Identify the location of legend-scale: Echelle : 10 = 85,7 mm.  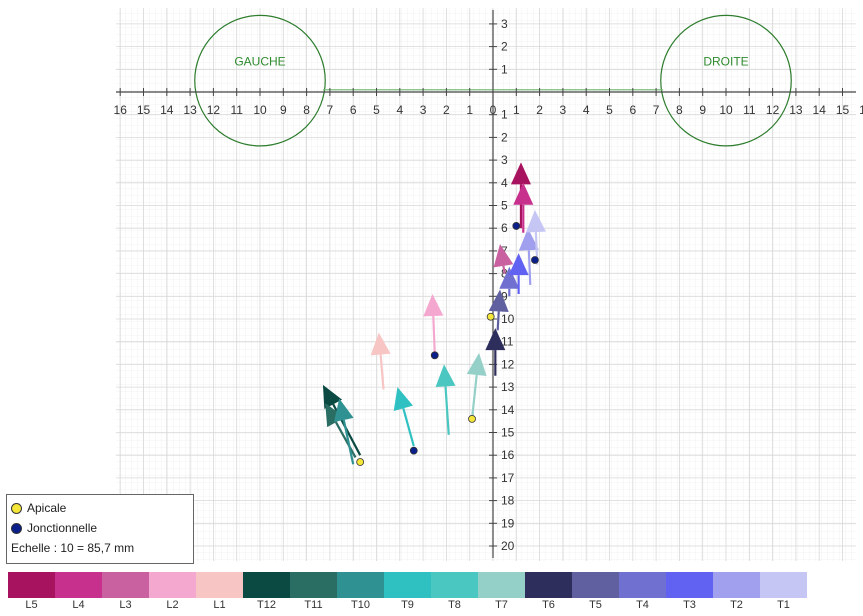
(100, 548).